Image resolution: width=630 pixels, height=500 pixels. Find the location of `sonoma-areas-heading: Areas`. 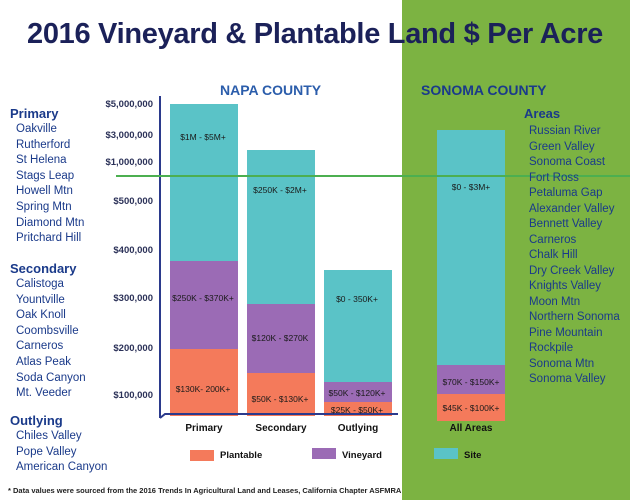

sonoma-areas-heading: Areas is located at coordinates (542, 113).